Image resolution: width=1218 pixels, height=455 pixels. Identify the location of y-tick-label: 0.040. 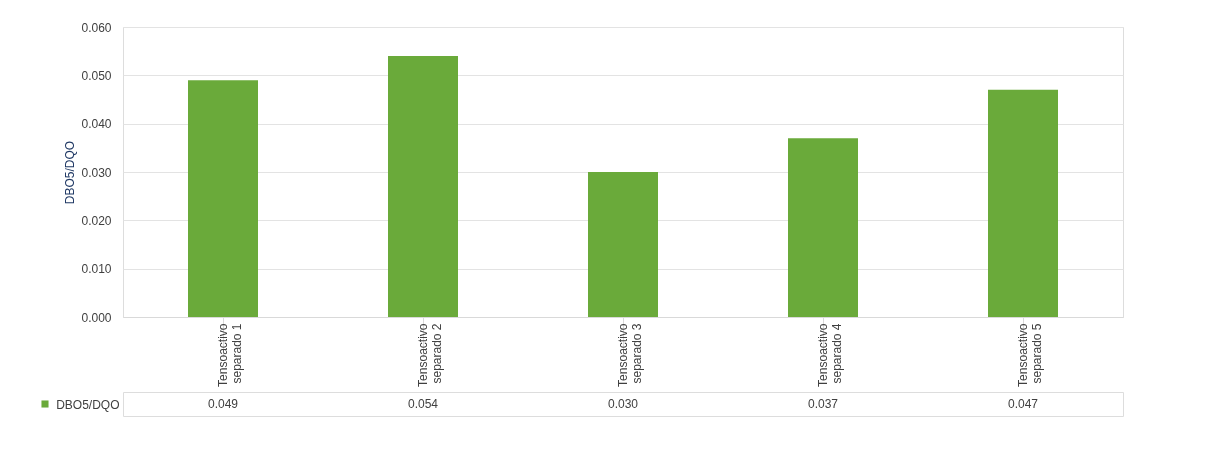
(96, 124).